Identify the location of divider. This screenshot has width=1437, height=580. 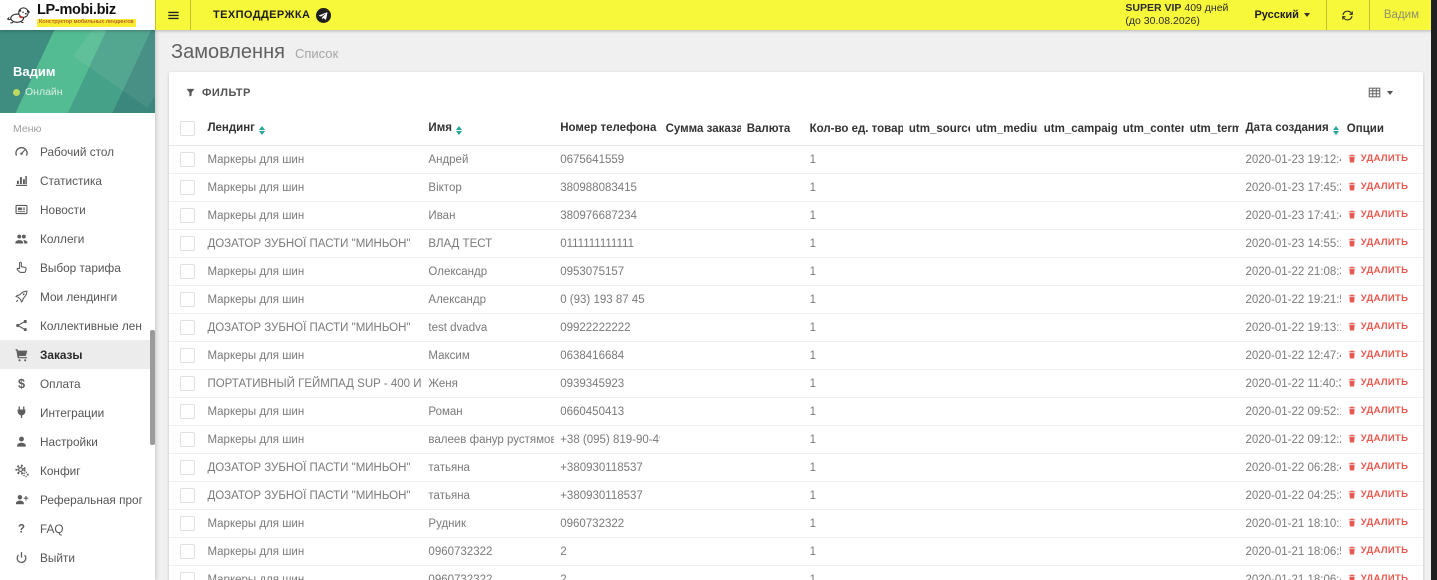
(190, 15).